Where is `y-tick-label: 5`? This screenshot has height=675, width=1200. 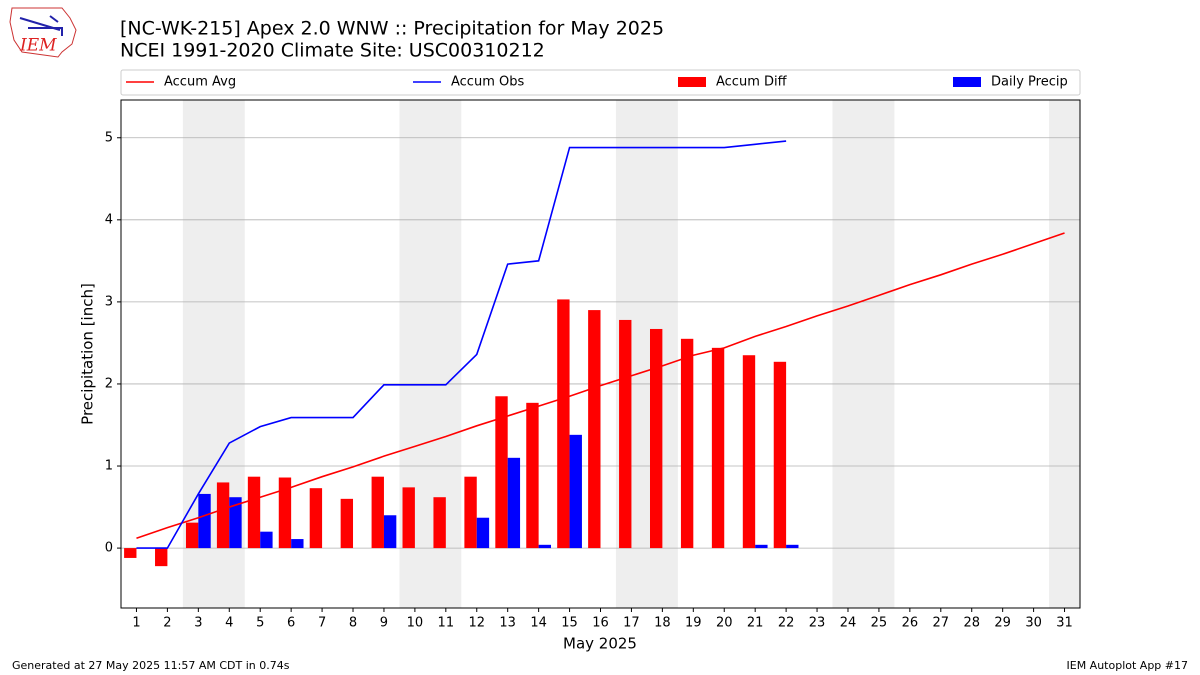 y-tick-label: 5 is located at coordinates (109, 137).